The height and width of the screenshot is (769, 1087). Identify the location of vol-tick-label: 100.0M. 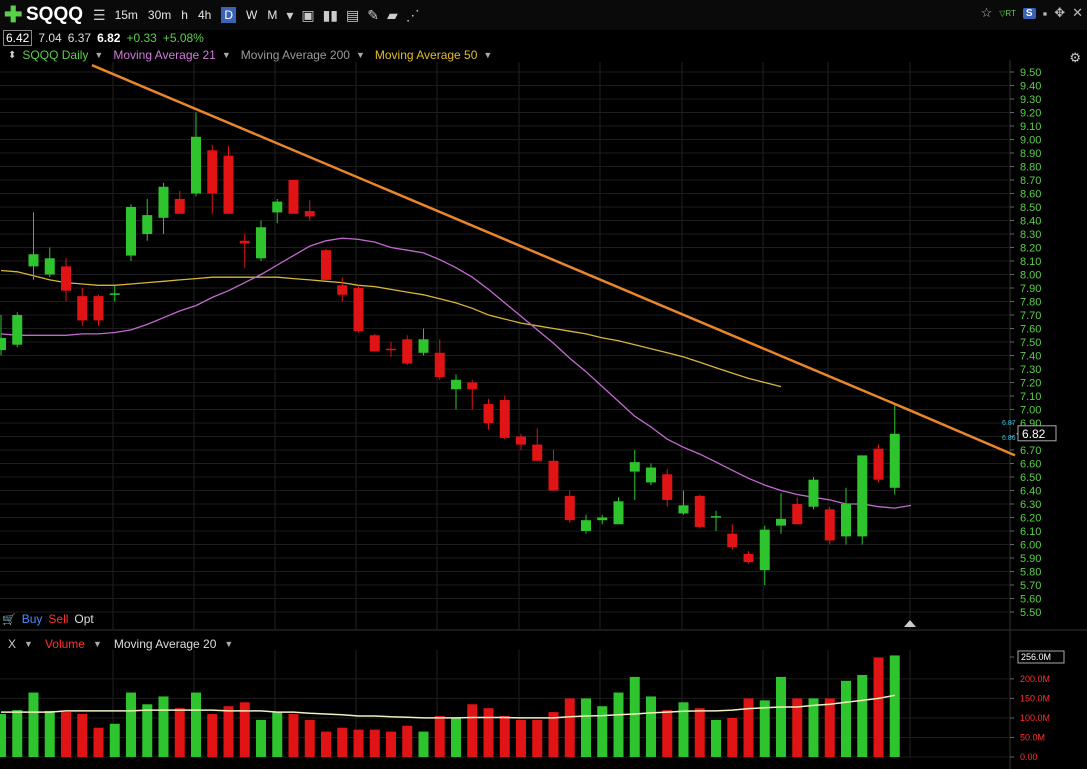
(1035, 718).